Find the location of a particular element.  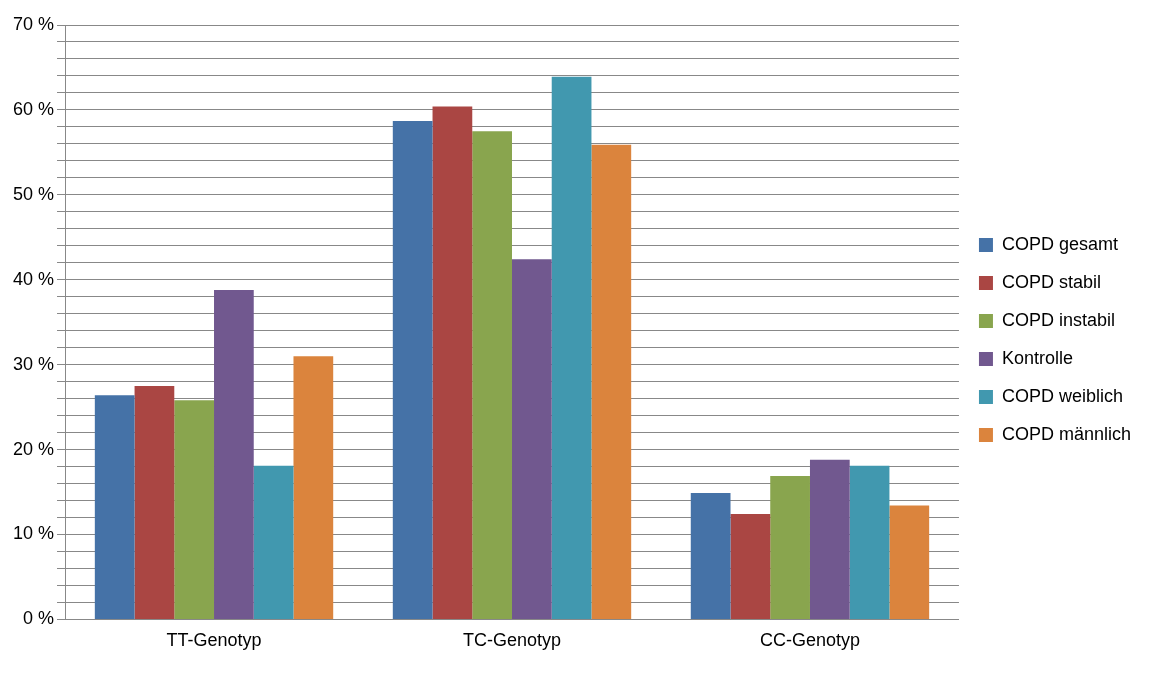

y-tick-label: 70 % is located at coordinates (34, 23).